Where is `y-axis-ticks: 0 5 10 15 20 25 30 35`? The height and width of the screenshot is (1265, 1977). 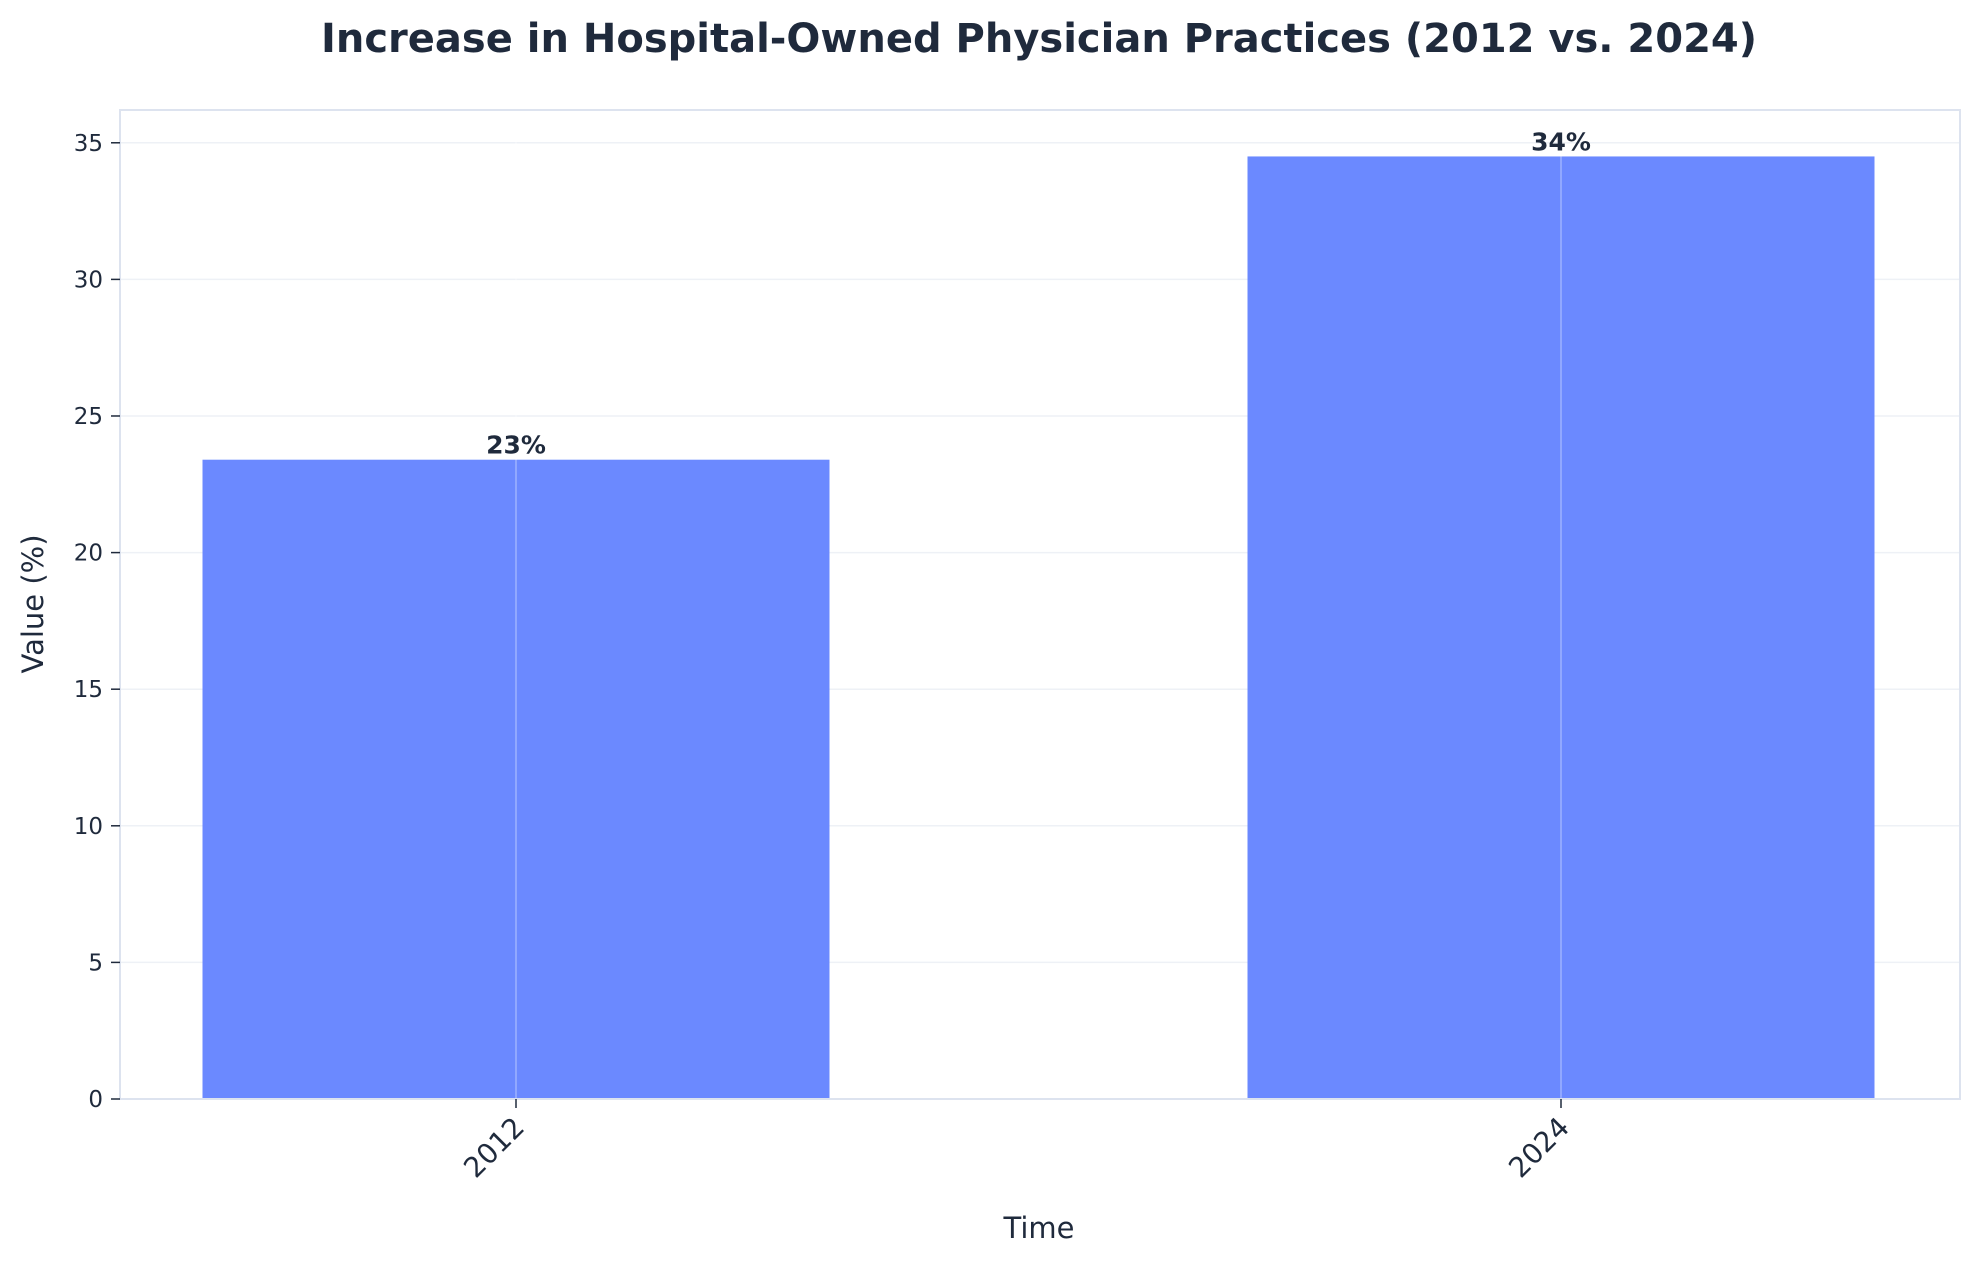 y-axis-ticks: 0 5 10 15 20 25 30 35 is located at coordinates (97, 622).